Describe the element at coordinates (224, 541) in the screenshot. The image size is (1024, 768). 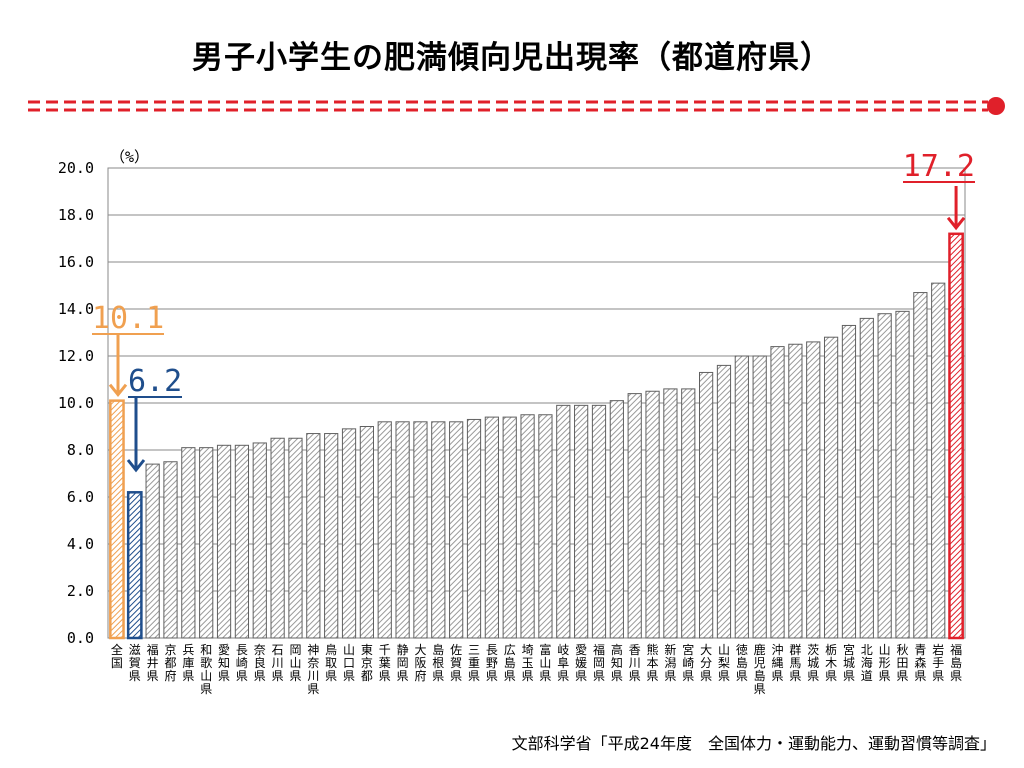
I see `bar-愛知県` at that location.